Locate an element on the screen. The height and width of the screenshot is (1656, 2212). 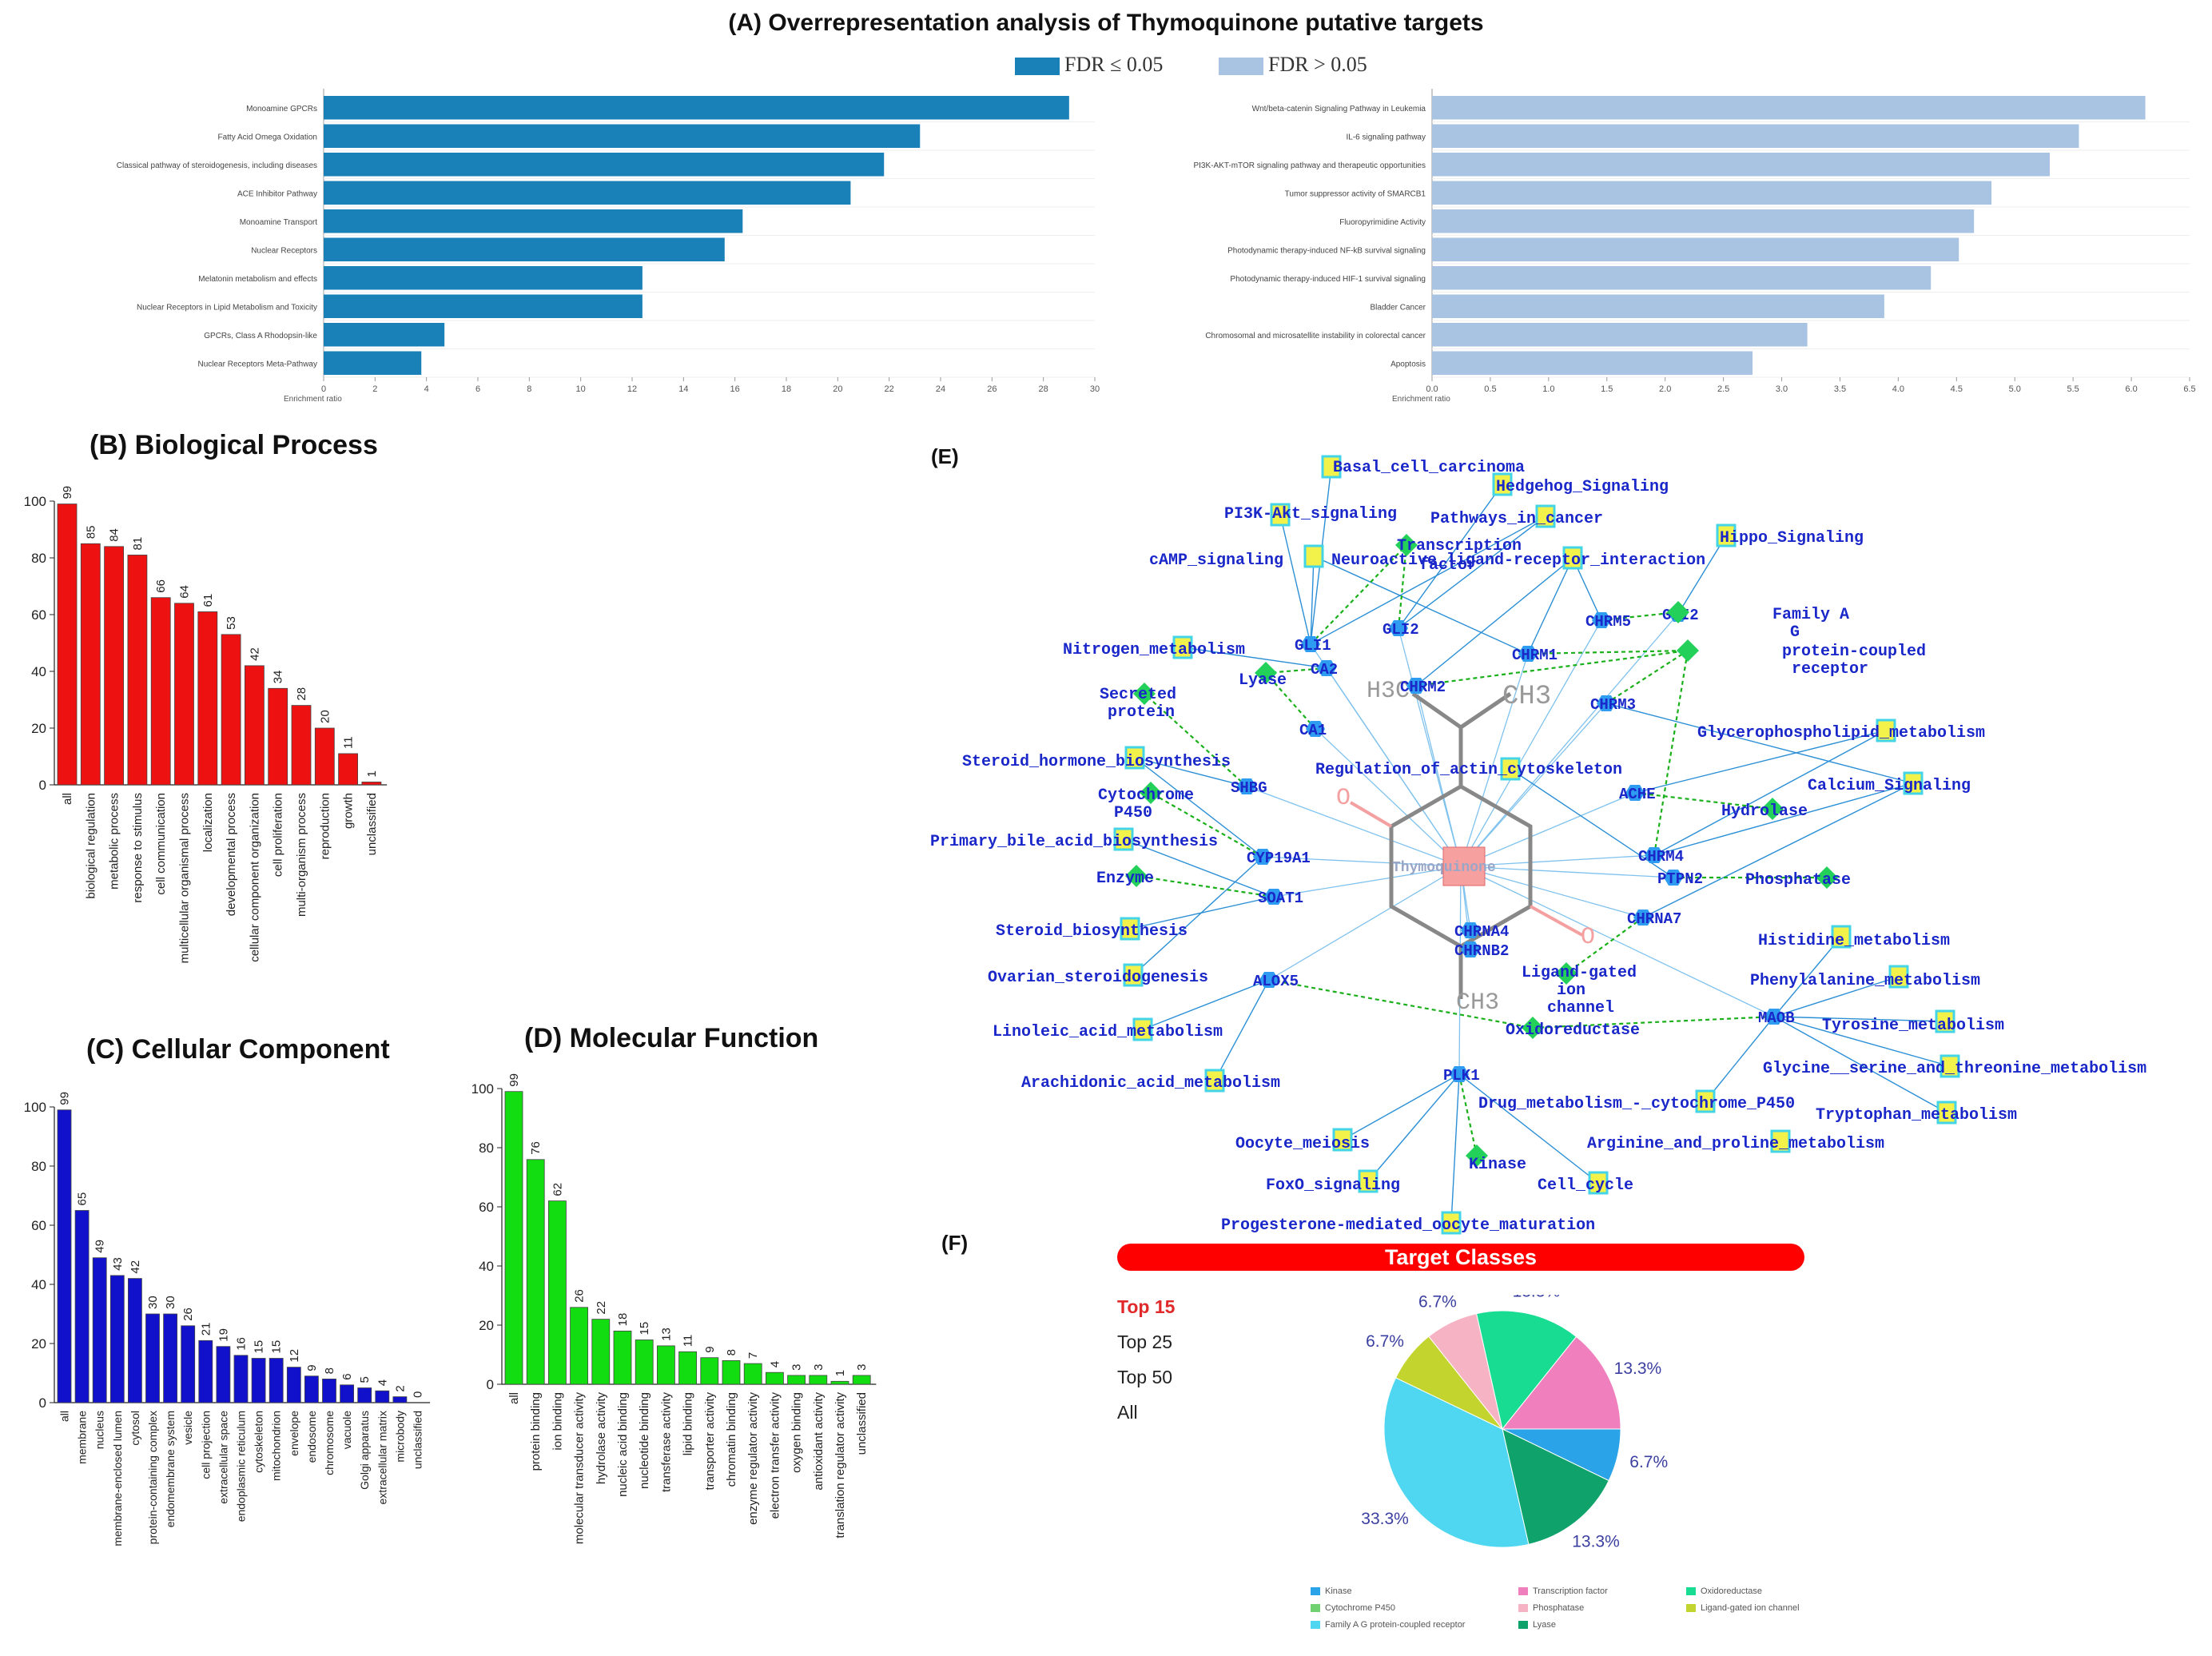
bar-category-label: Bladder Cancer is located at coordinates (1398, 307).